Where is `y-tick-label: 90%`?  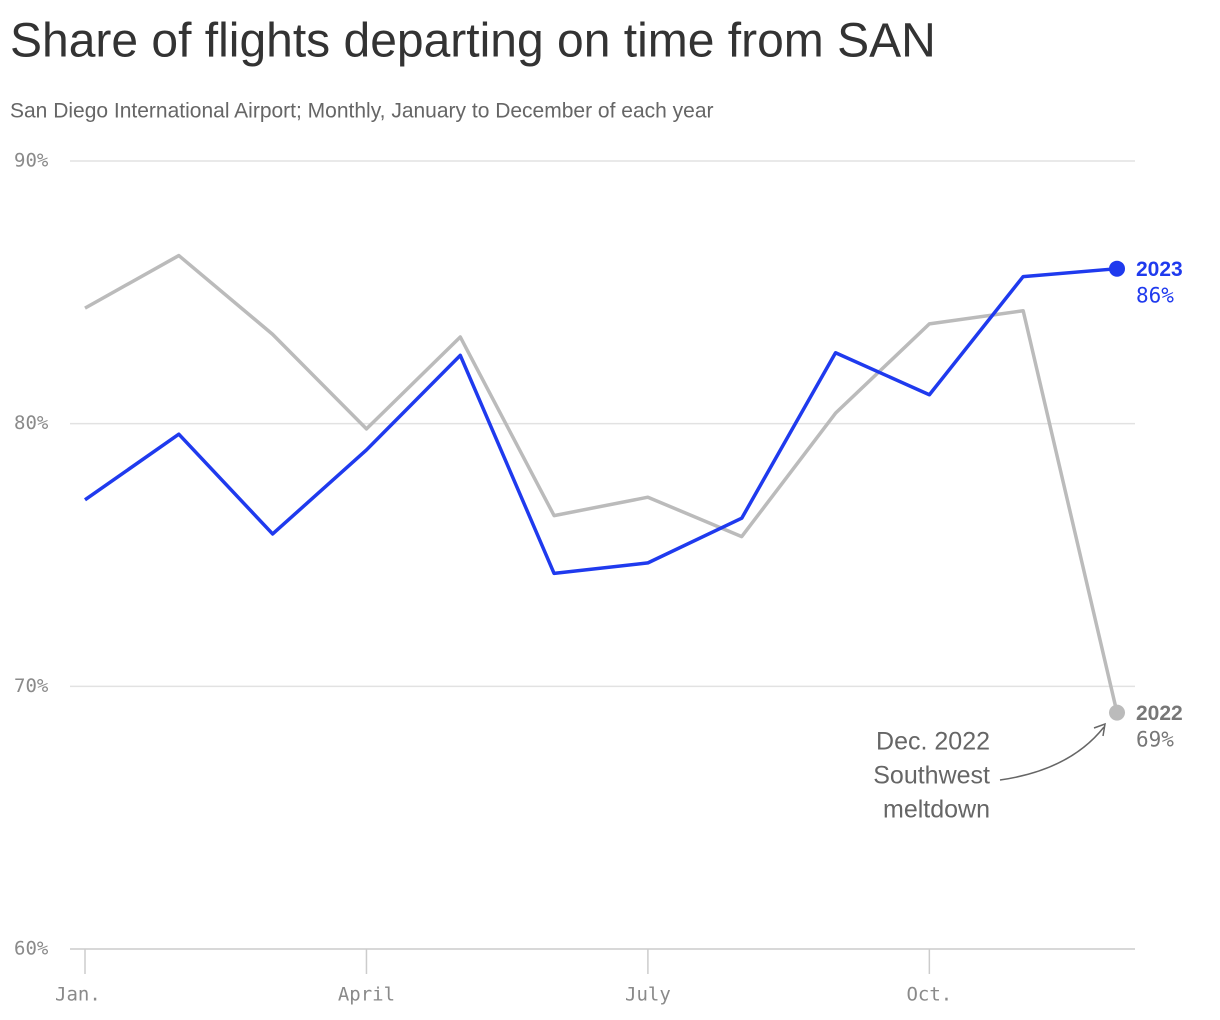 y-tick-label: 90% is located at coordinates (31, 161).